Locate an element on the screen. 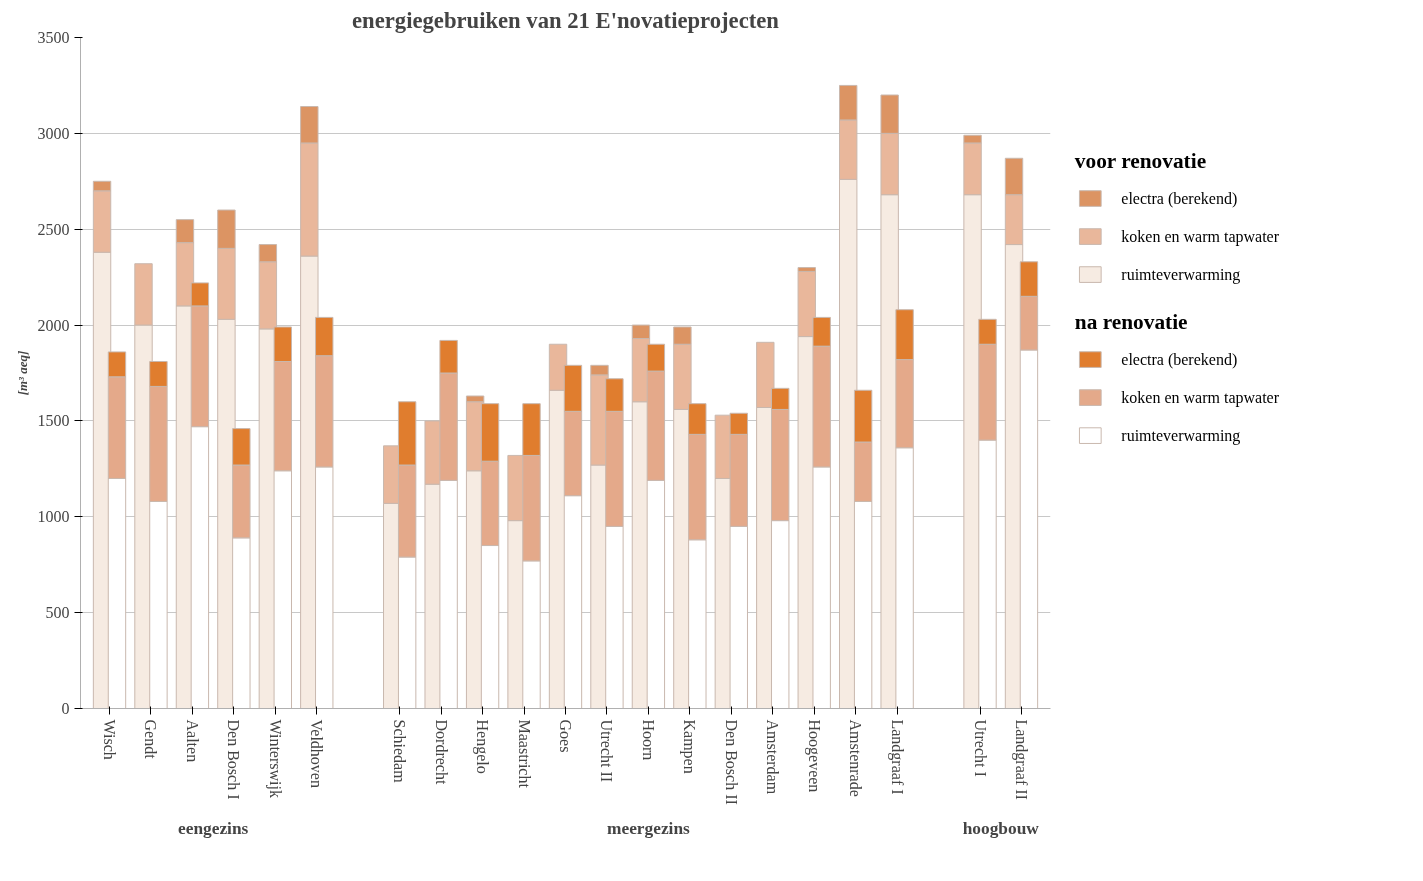  x-tick-label: Utrecht I is located at coordinates (980, 748).